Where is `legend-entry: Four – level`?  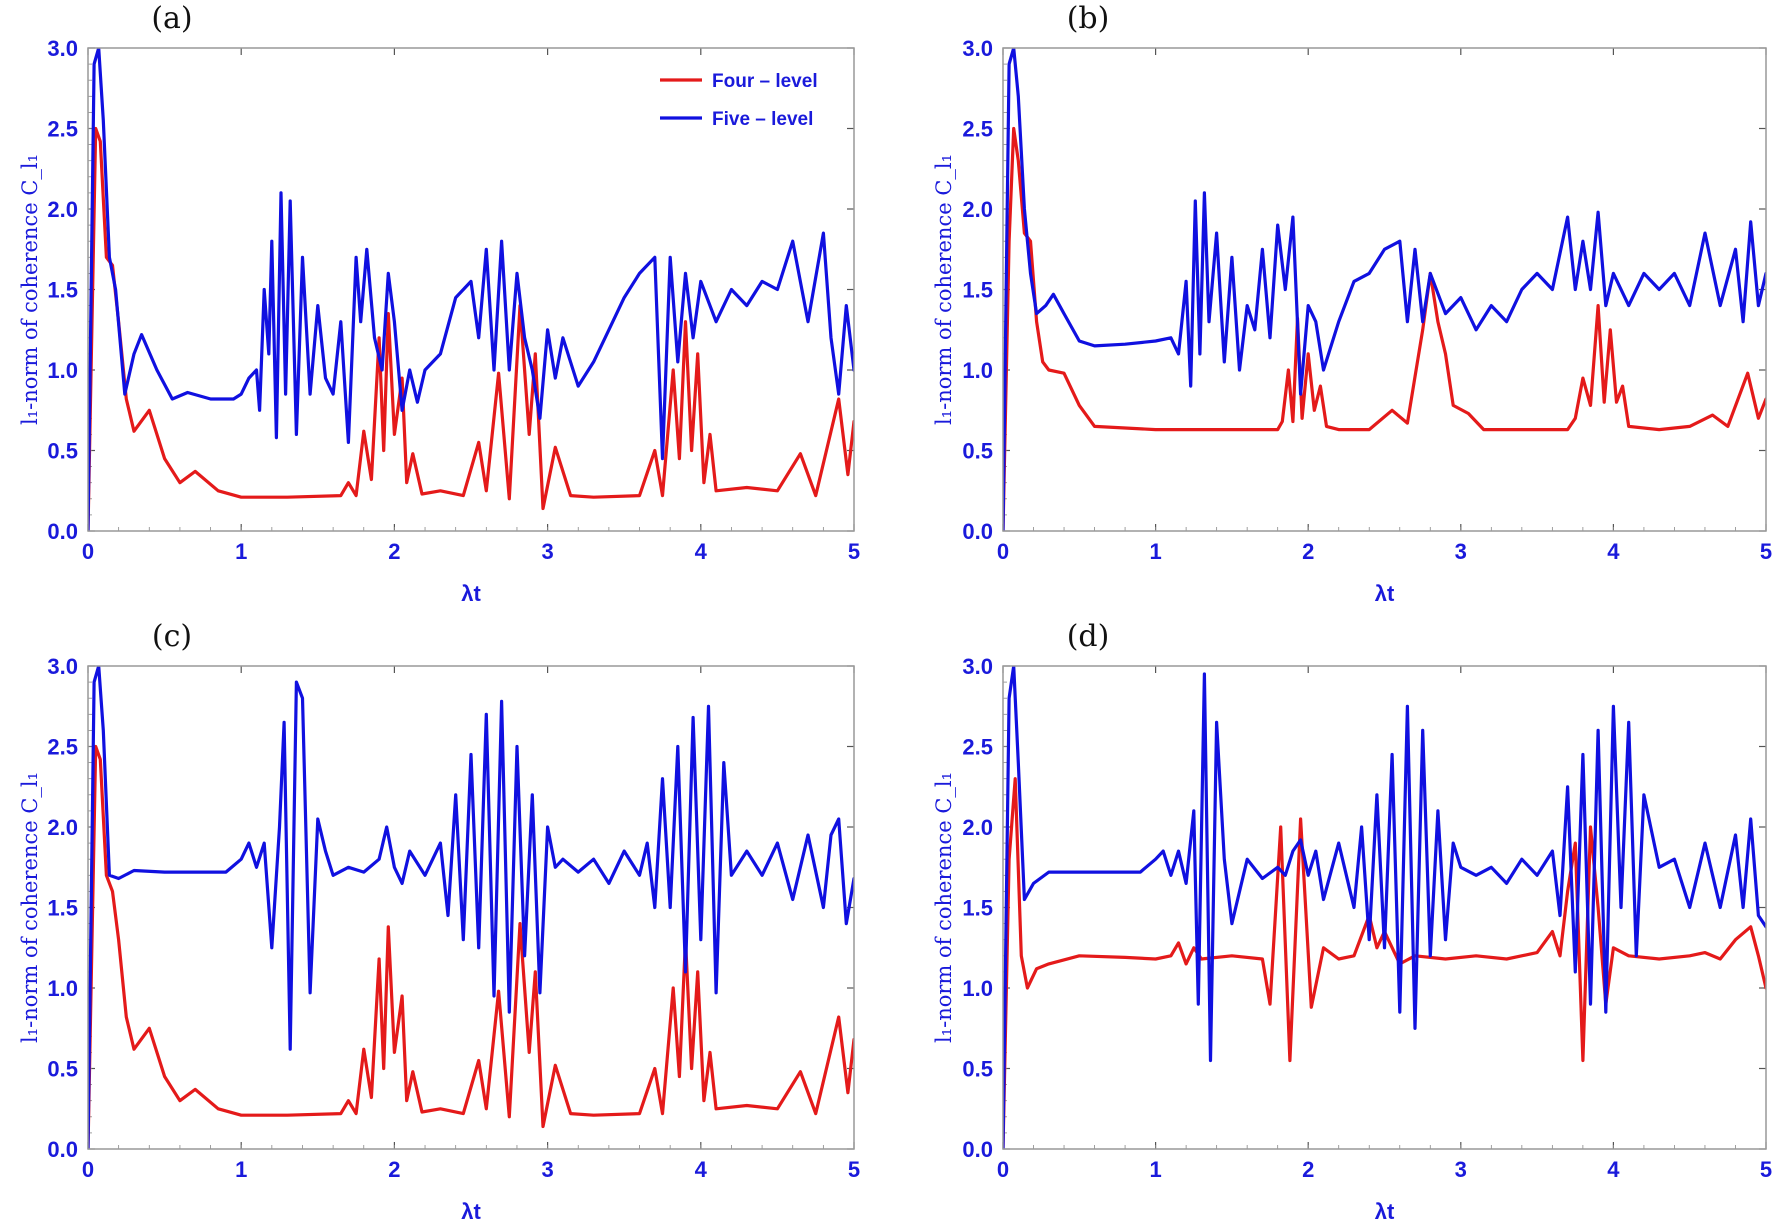 legend-entry: Four – level is located at coordinates (765, 81).